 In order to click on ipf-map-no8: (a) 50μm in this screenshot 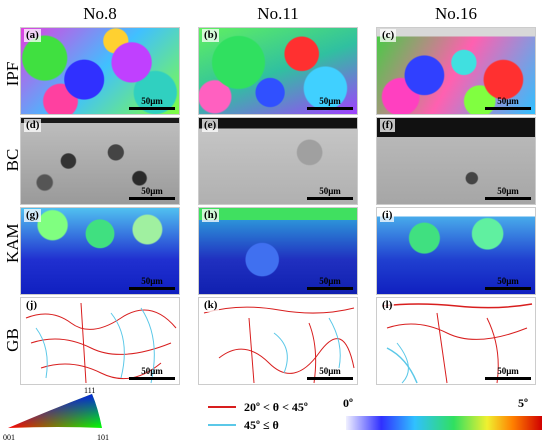, I will do `click(100, 71)`.